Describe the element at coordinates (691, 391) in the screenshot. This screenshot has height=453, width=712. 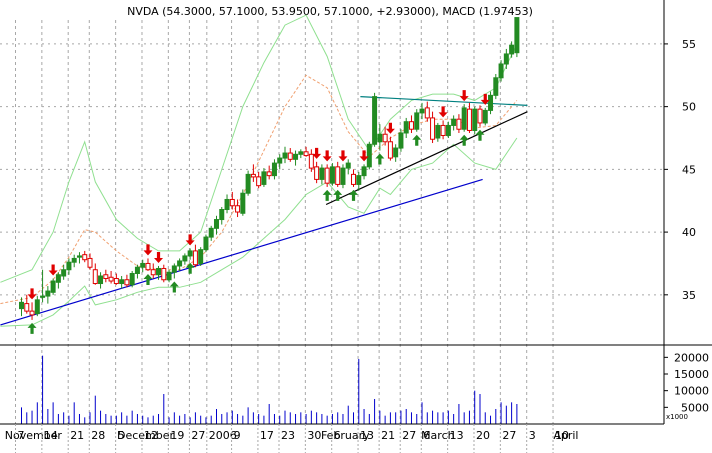
I see `volume-tick-label: 10000` at that location.